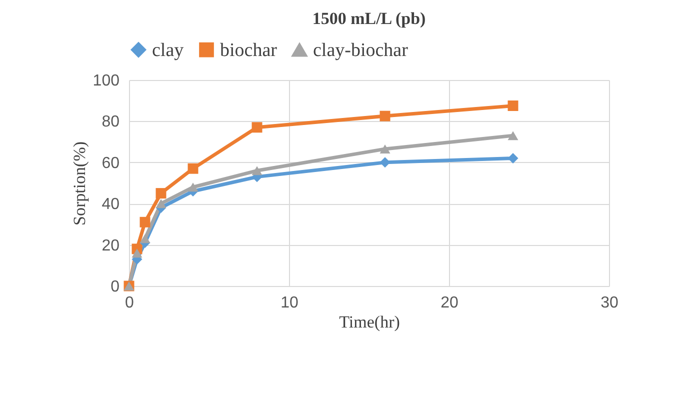 The image size is (688, 407). I want to click on y-axis-title: Sorption(%), so click(79, 183).